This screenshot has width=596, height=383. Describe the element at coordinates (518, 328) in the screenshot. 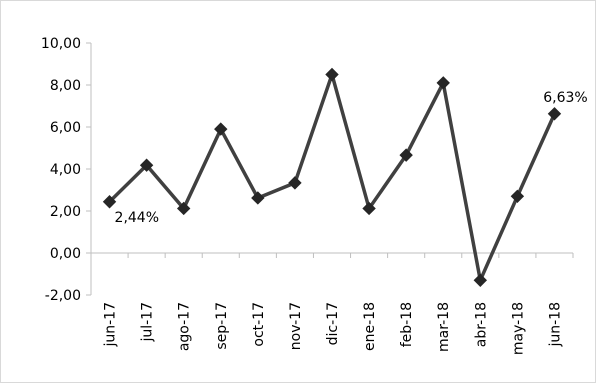

I see `x-tick-label: may-18` at that location.